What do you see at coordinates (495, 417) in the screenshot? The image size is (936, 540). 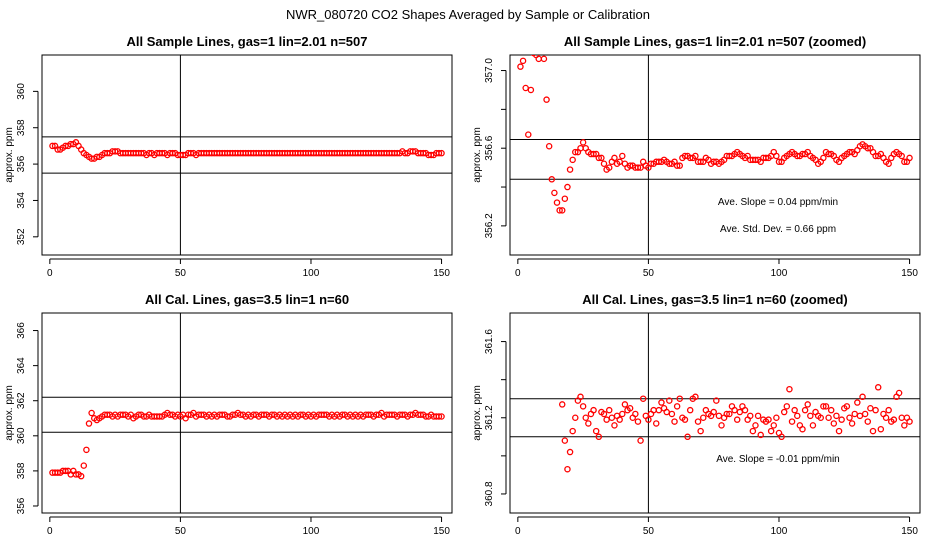 I see `y-axis: 360.8 361.2 361.6` at bounding box center [495, 417].